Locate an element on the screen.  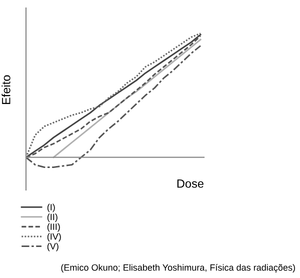
legend-label: (I) is located at coordinates (51, 208).